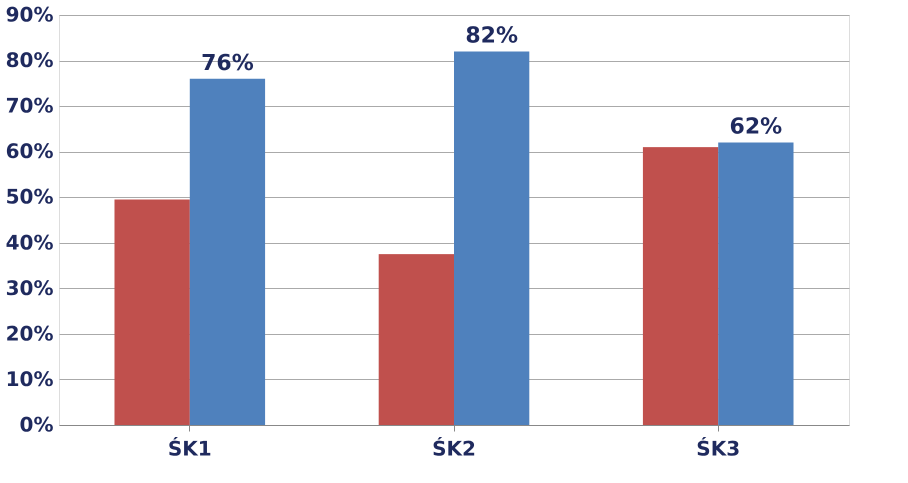  Describe the element at coordinates (30, 242) in the screenshot. I see `y-tick-label: 40%` at that location.